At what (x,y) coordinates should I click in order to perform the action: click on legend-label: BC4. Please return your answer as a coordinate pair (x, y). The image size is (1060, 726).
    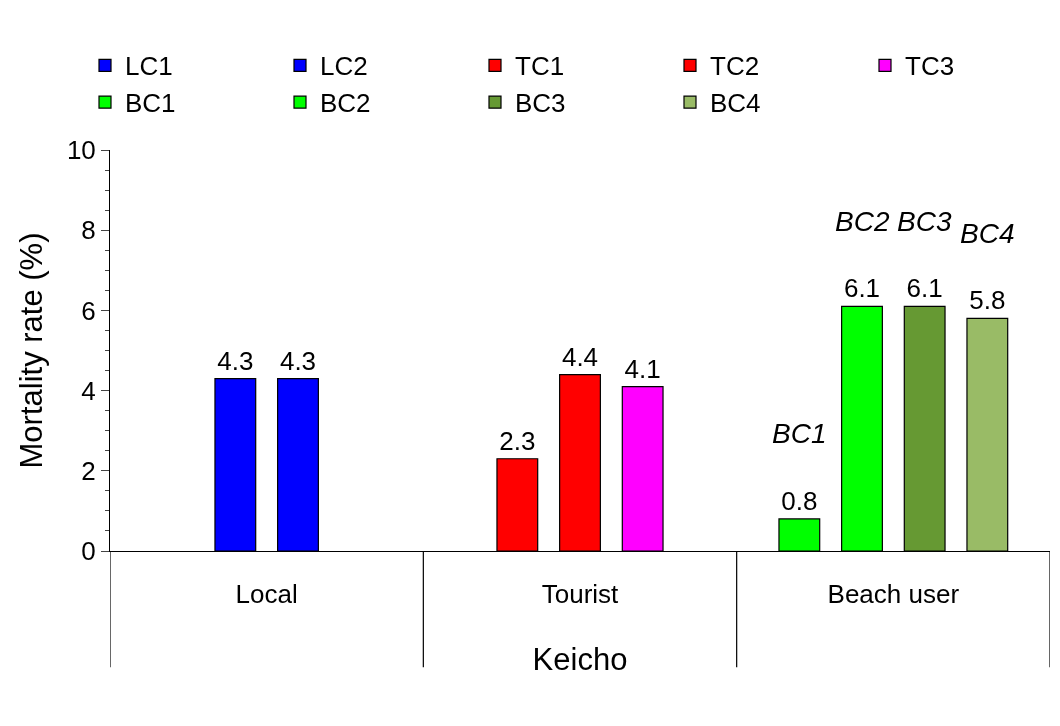
    Looking at the image, I should click on (735, 103).